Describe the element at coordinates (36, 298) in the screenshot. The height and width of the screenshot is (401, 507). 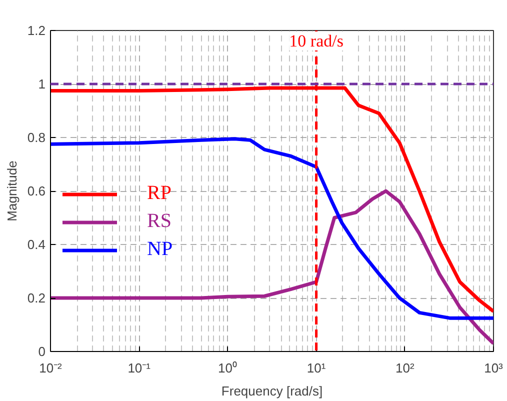
I see `y-tick-label: 0.2` at that location.